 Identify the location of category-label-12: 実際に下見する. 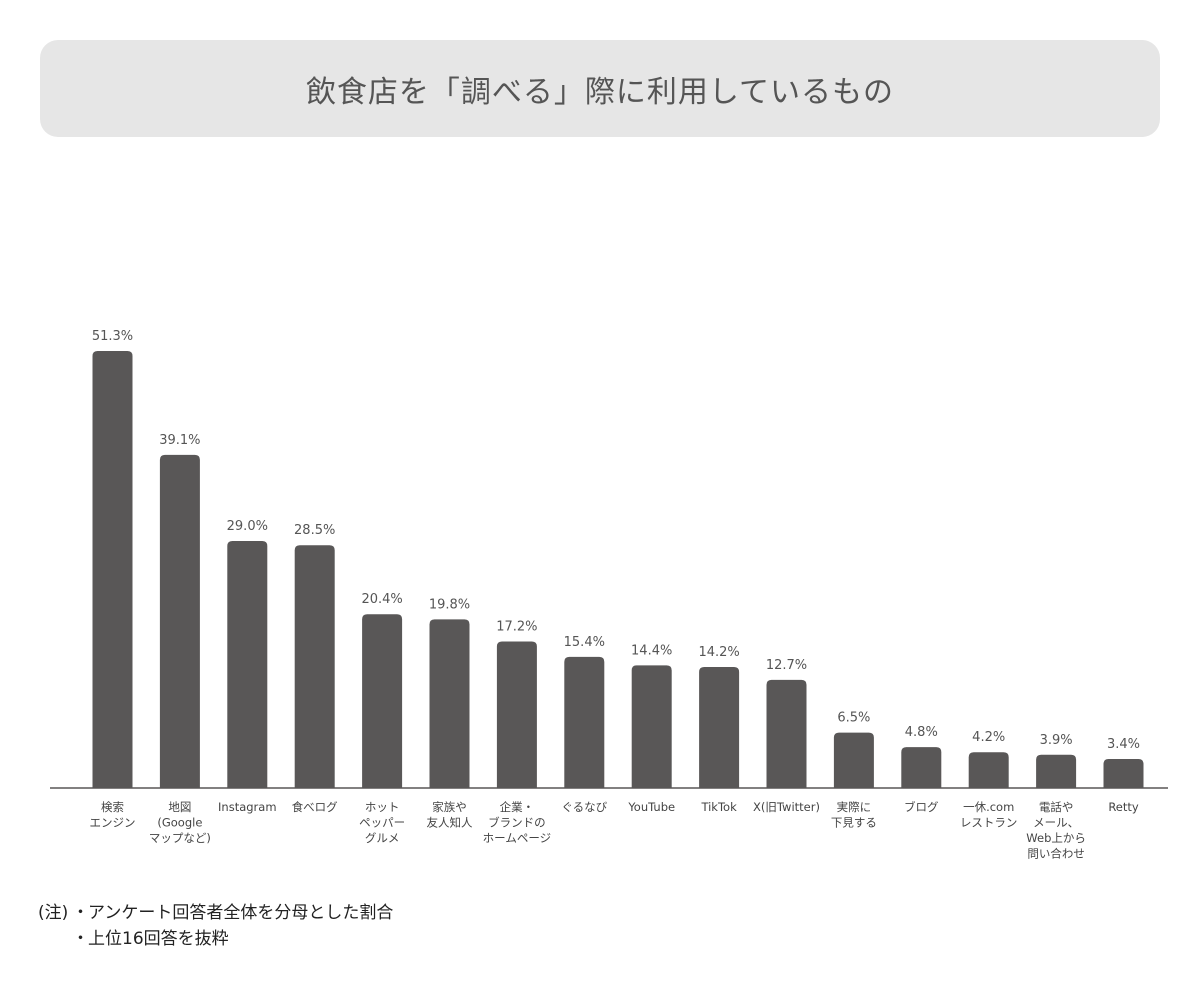
(854, 815).